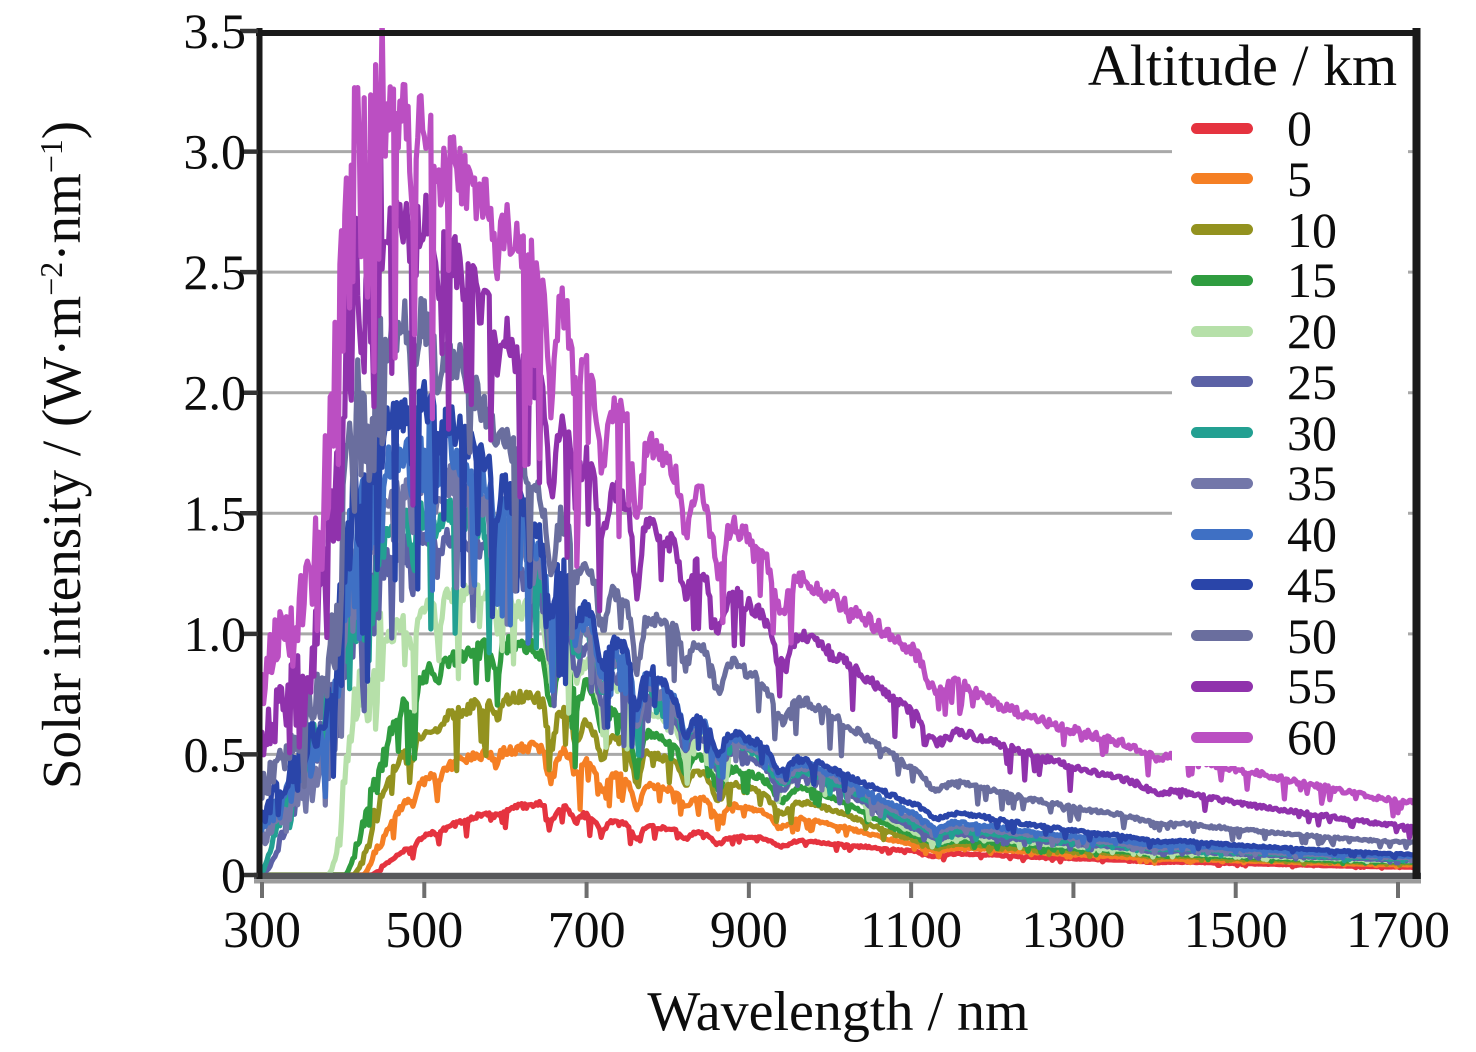 The image size is (1476, 1052). I want to click on legend-swatch-35km, so click(1222, 483).